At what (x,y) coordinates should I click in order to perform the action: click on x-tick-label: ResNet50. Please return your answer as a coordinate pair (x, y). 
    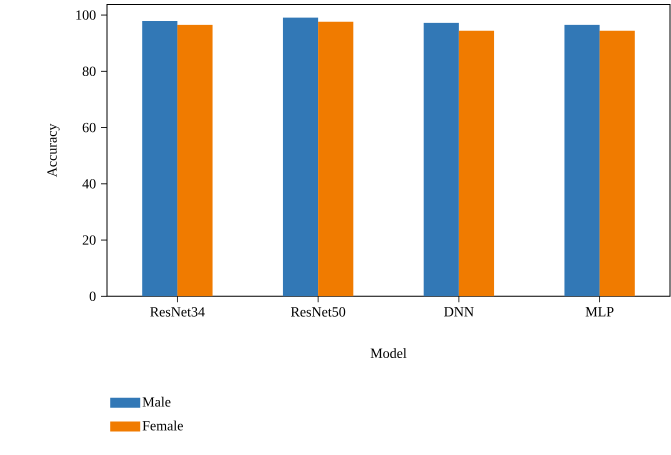
    Looking at the image, I should click on (318, 312).